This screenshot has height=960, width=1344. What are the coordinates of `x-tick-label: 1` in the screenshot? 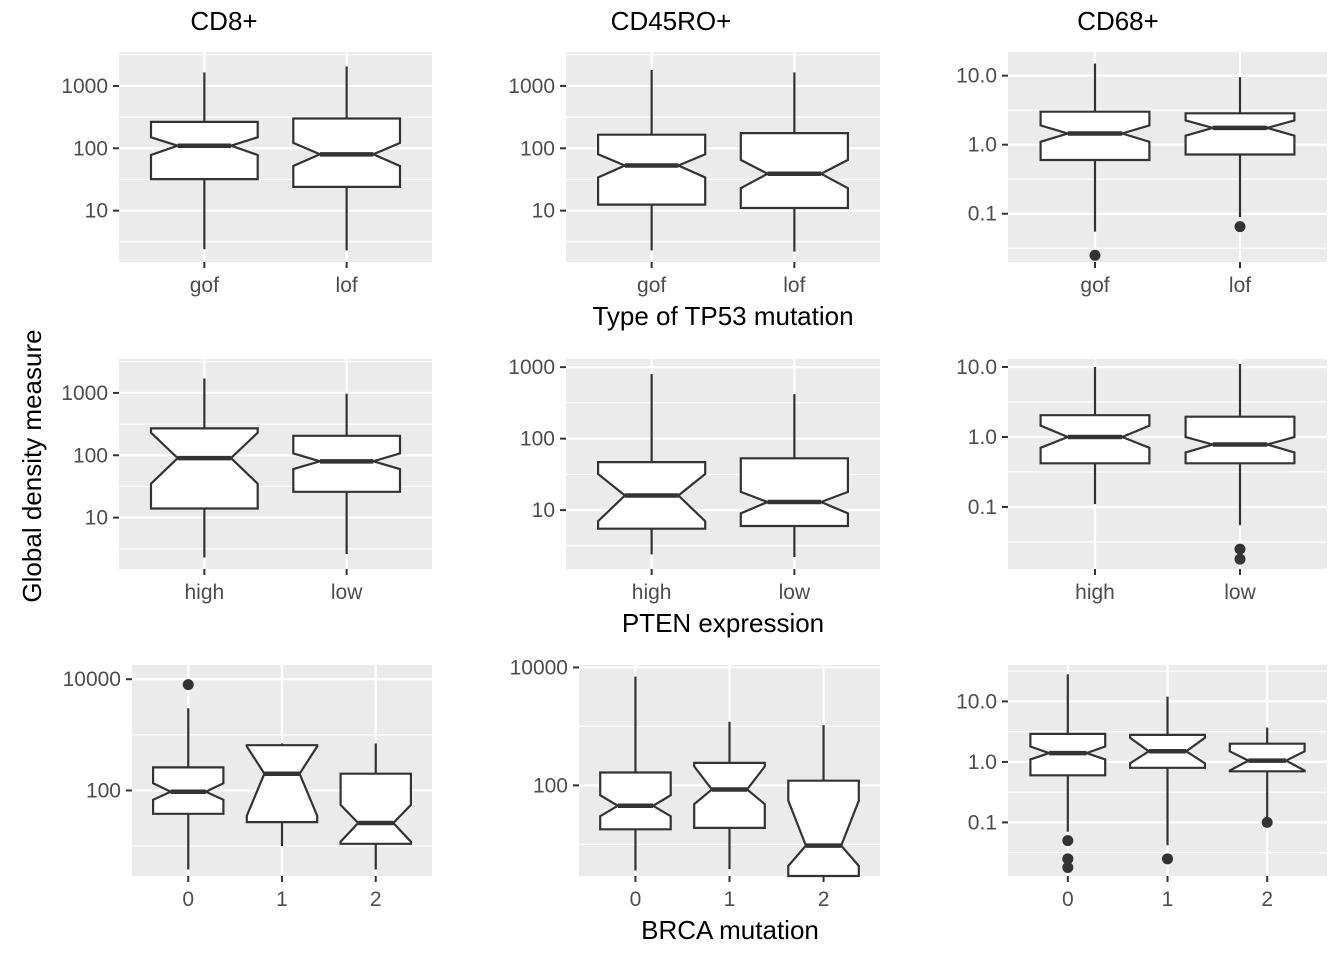 It's located at (730, 899).